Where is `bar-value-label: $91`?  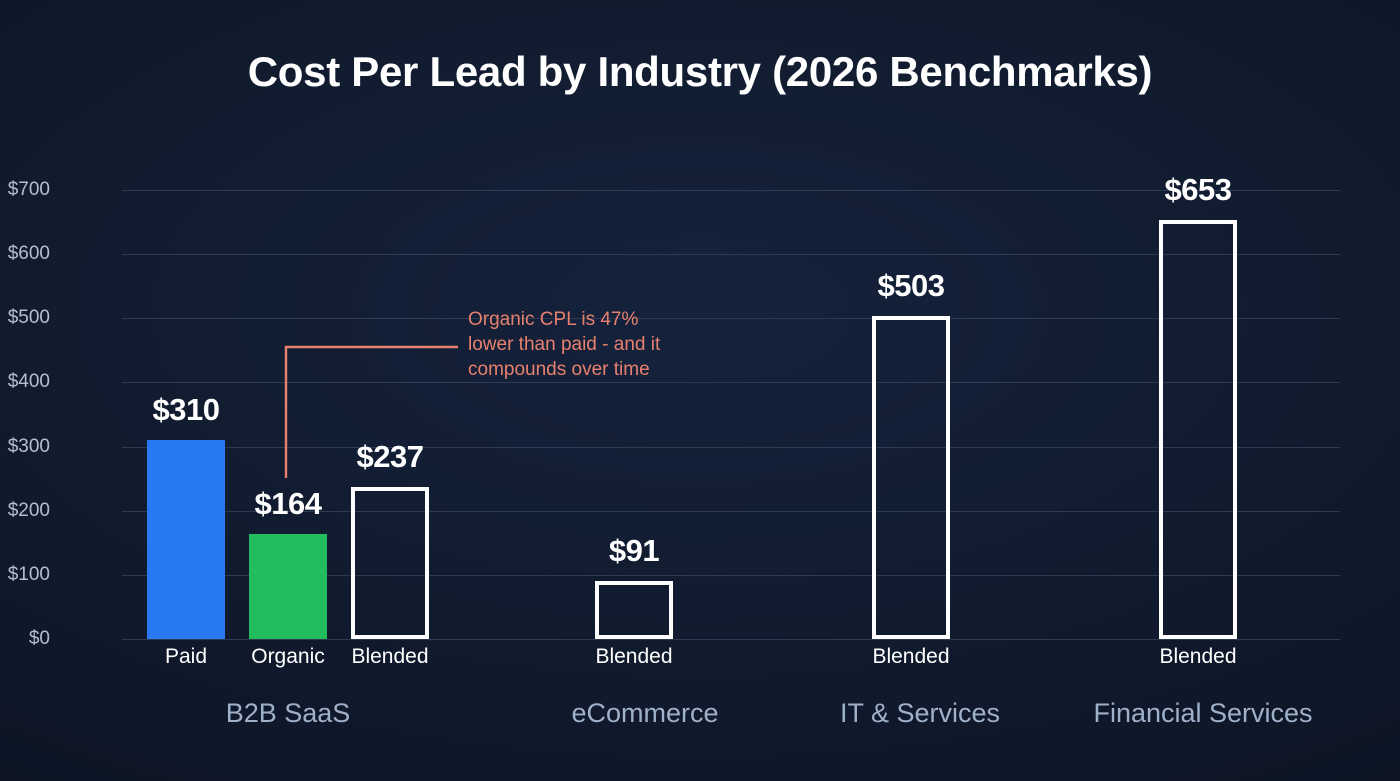
bar-value-label: $91 is located at coordinates (634, 550).